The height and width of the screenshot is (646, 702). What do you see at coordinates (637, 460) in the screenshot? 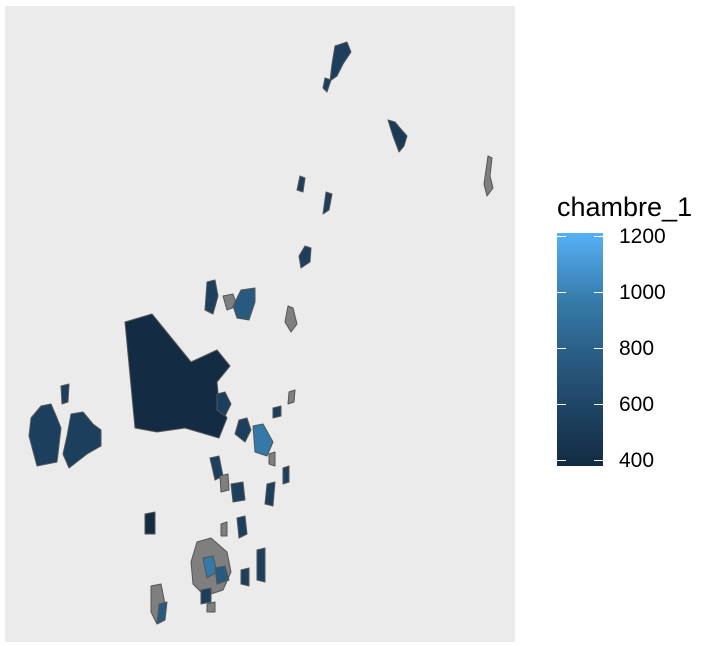
I see `legend-tick-label: 400` at bounding box center [637, 460].